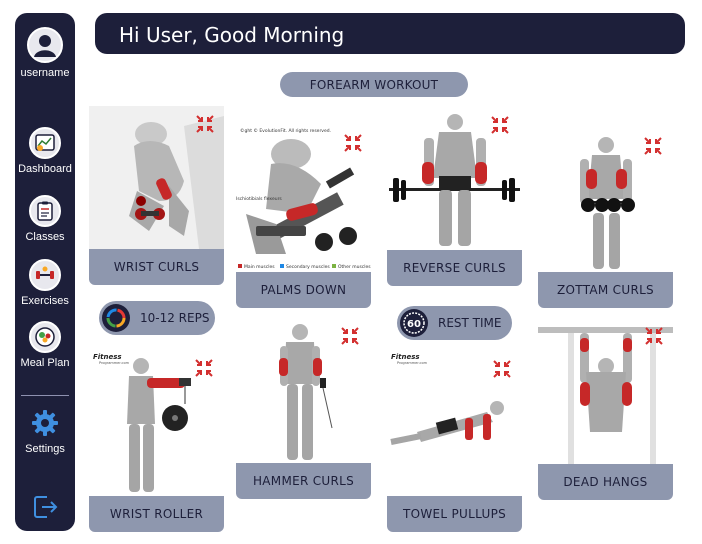  I want to click on sidebar-item-label: Exercises, so click(45, 301).